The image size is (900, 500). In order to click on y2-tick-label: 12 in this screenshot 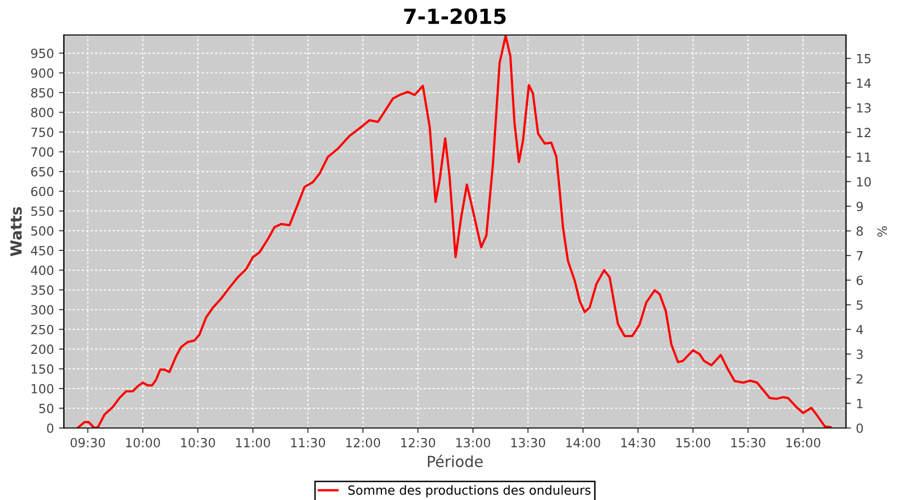, I will do `click(863, 133)`.